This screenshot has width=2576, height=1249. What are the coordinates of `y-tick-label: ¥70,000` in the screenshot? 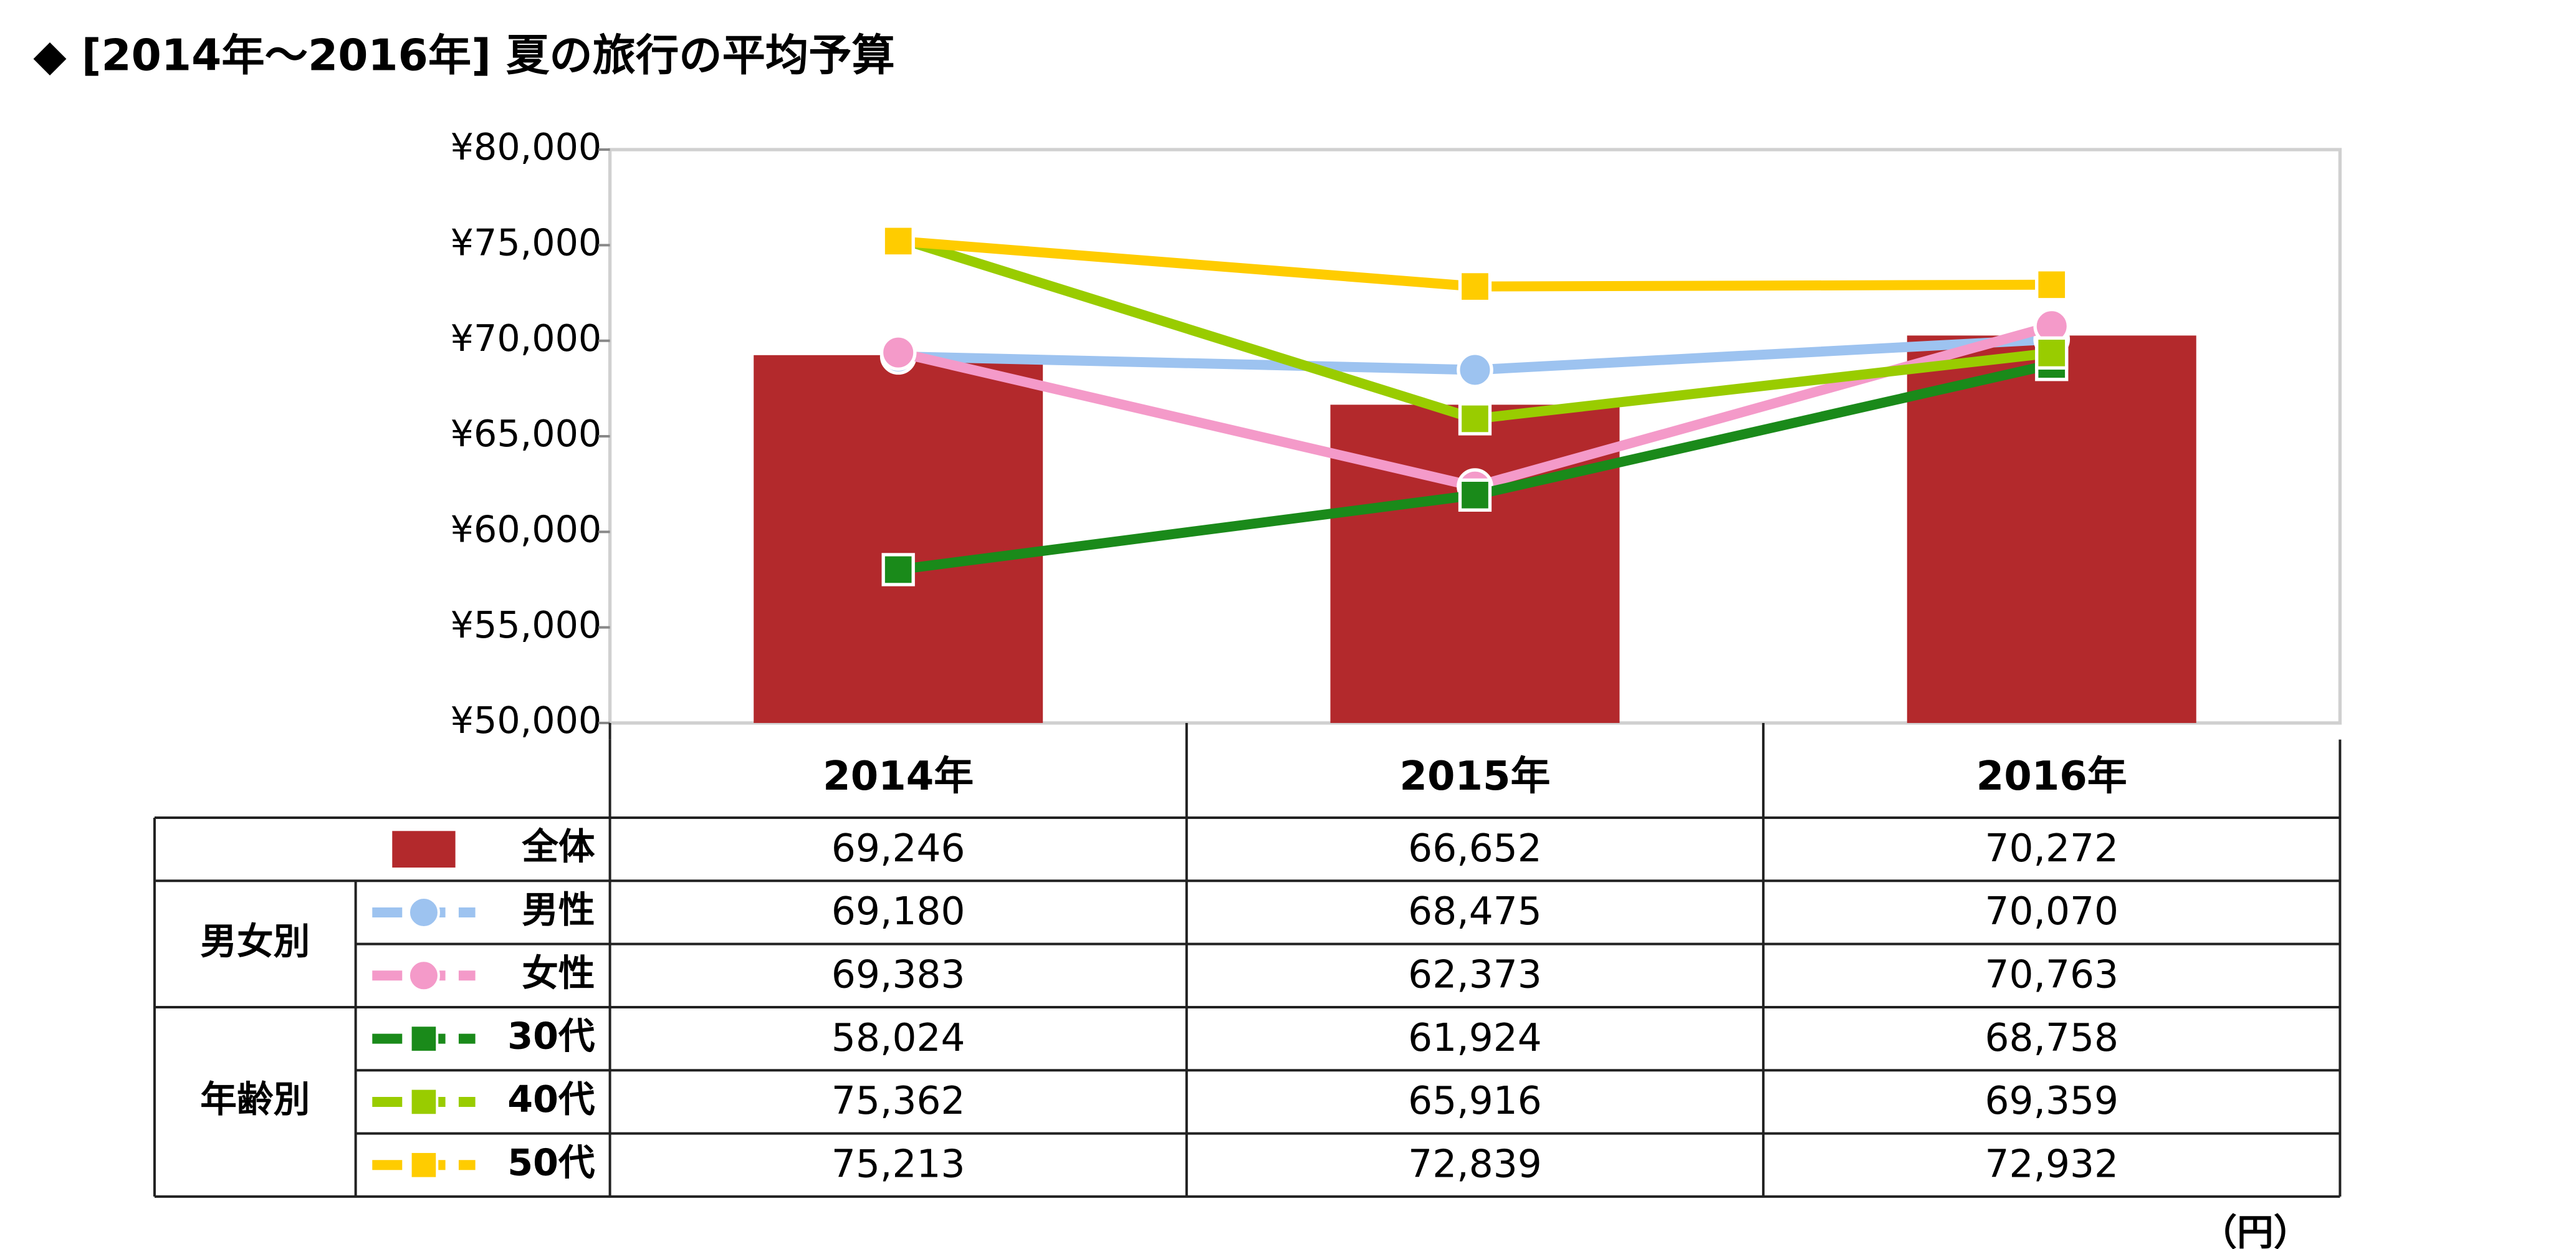 It's located at (527, 338).